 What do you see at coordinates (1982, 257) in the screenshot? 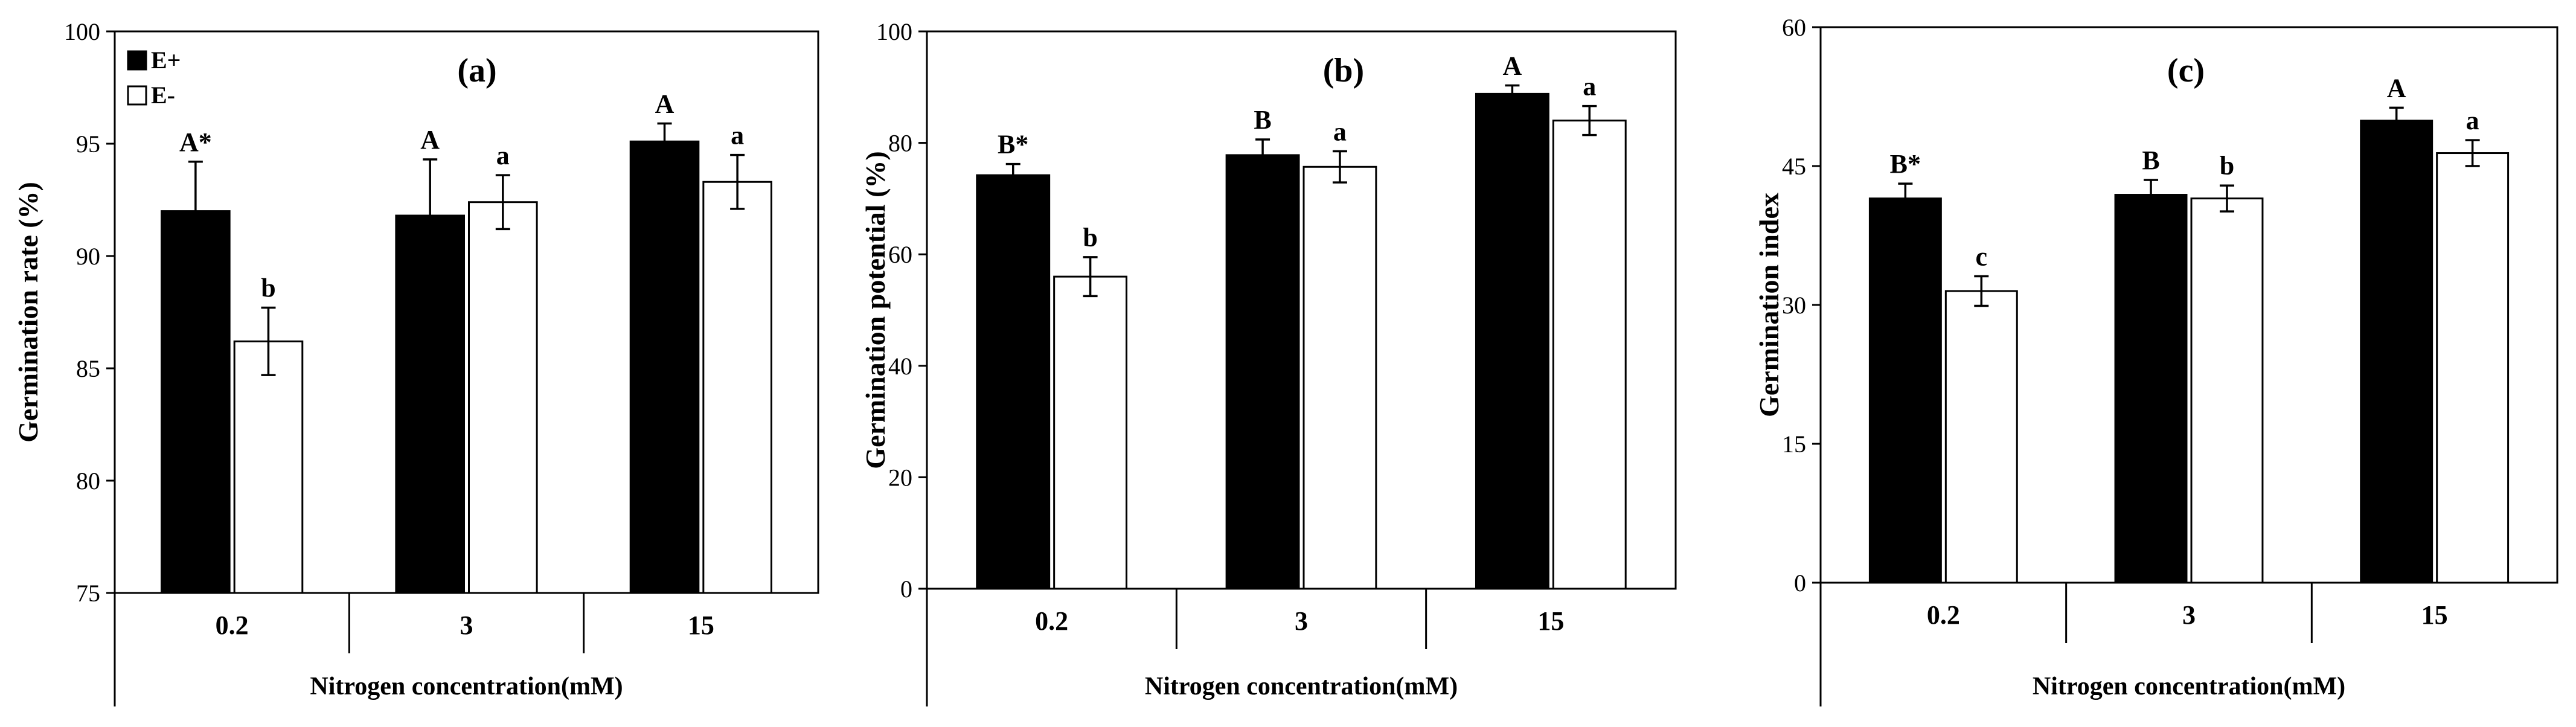
I see `significance-label: c` at bounding box center [1982, 257].